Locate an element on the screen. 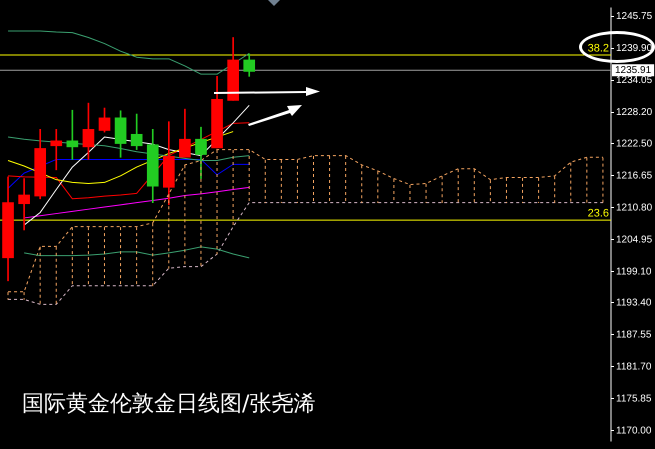  y-tick-label: 1239.90 is located at coordinates (634, 48).